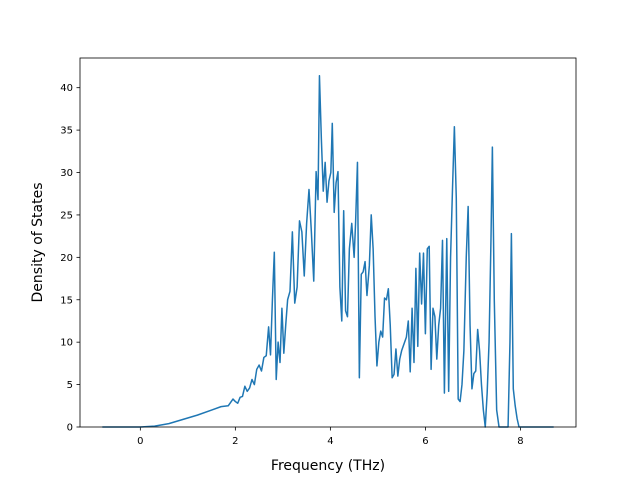 This screenshot has width=640, height=480. What do you see at coordinates (235, 441) in the screenshot?
I see `x-tick-label: 2` at bounding box center [235, 441].